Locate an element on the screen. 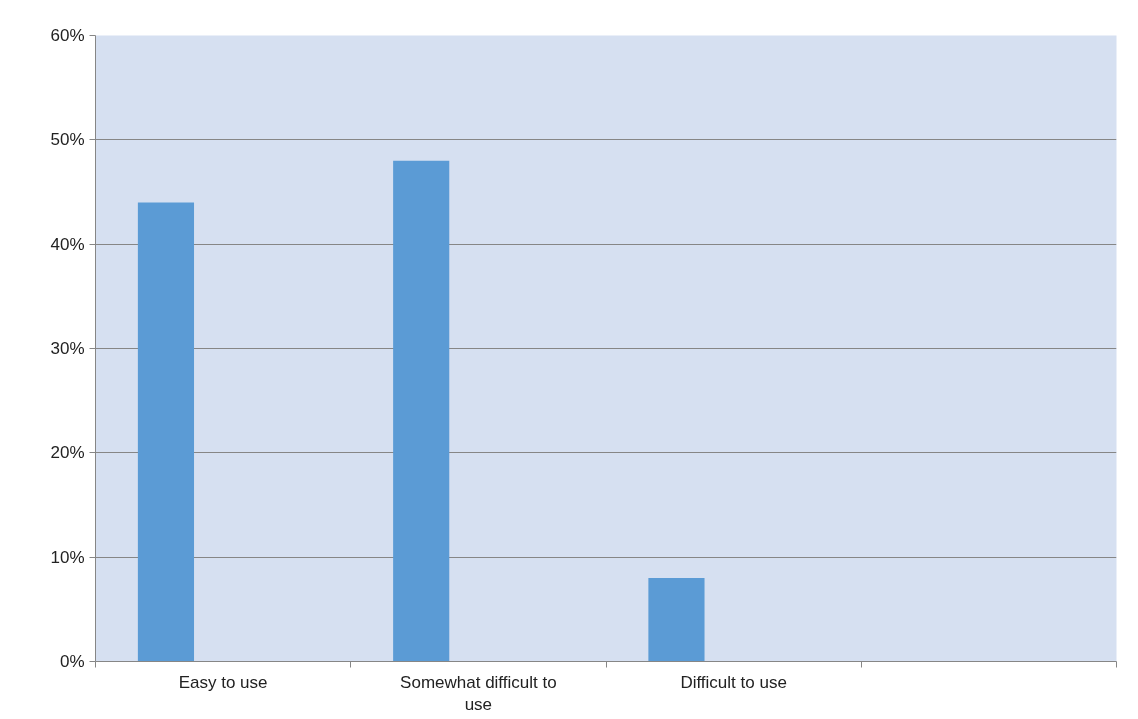 This screenshot has width=1138, height=719. y-tick-label: 60% is located at coordinates (67, 35).